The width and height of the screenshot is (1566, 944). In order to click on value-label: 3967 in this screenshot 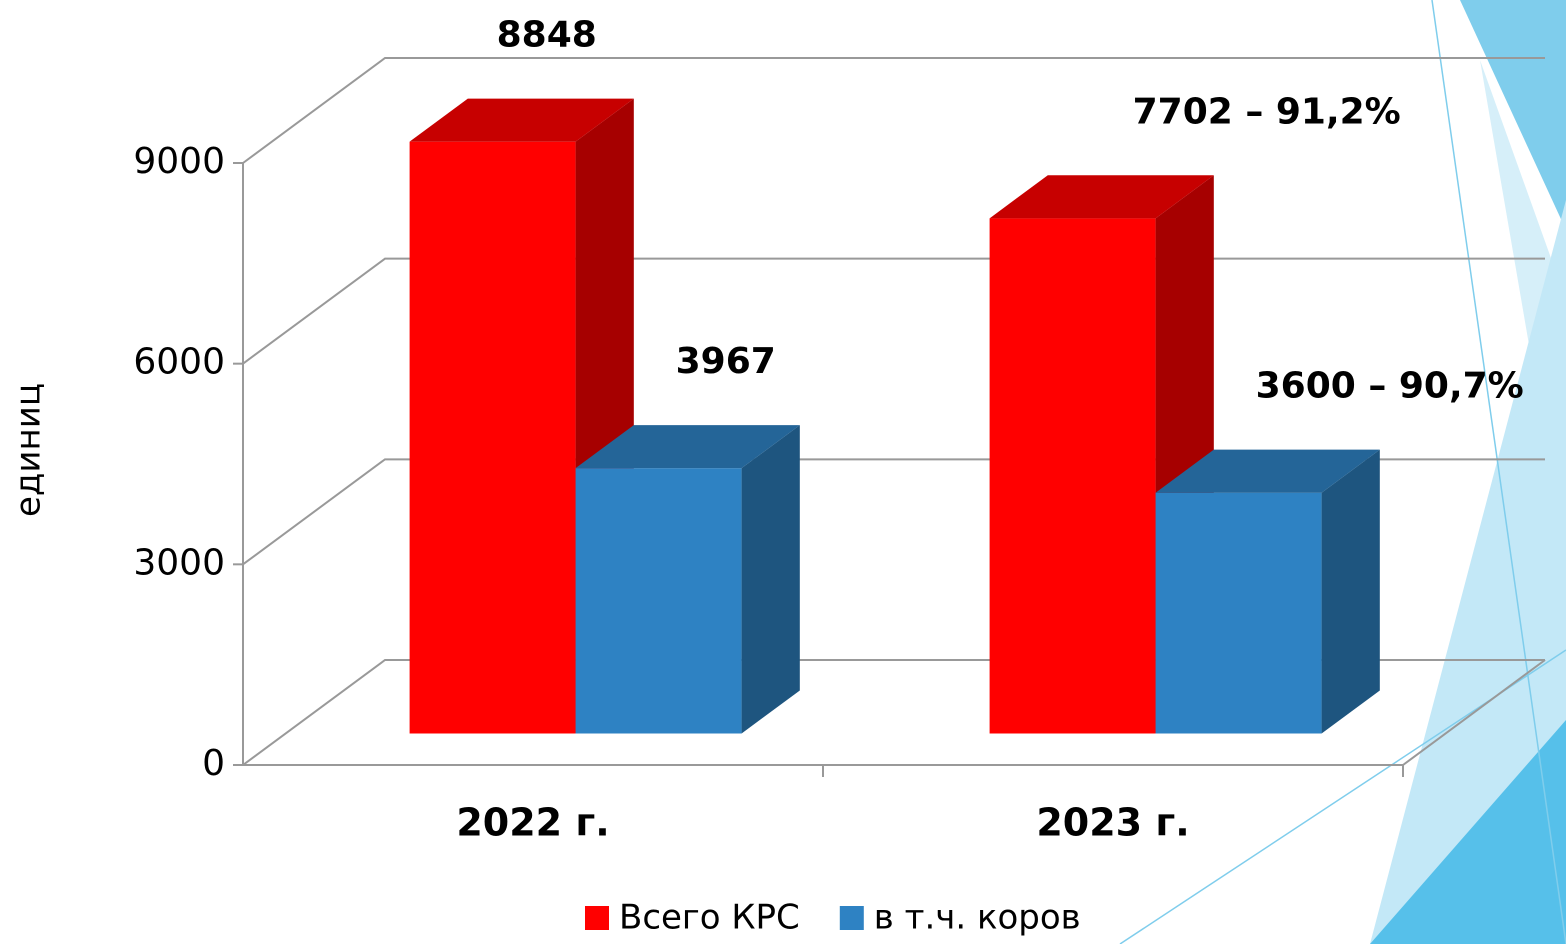, I will do `click(726, 361)`.